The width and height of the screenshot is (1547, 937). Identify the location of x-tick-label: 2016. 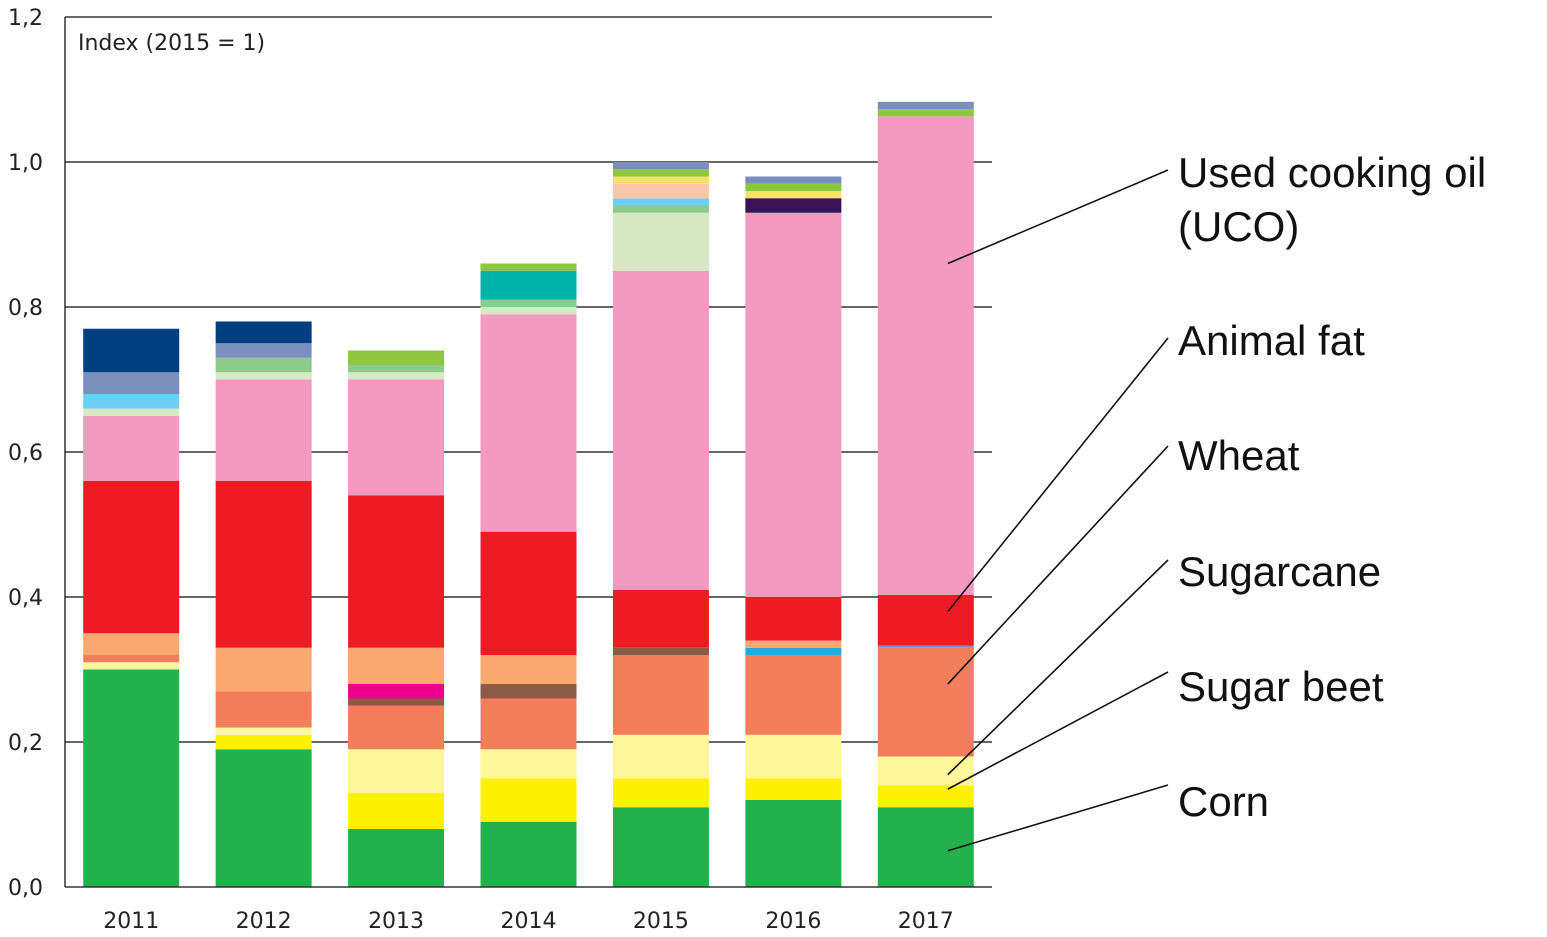
(793, 921).